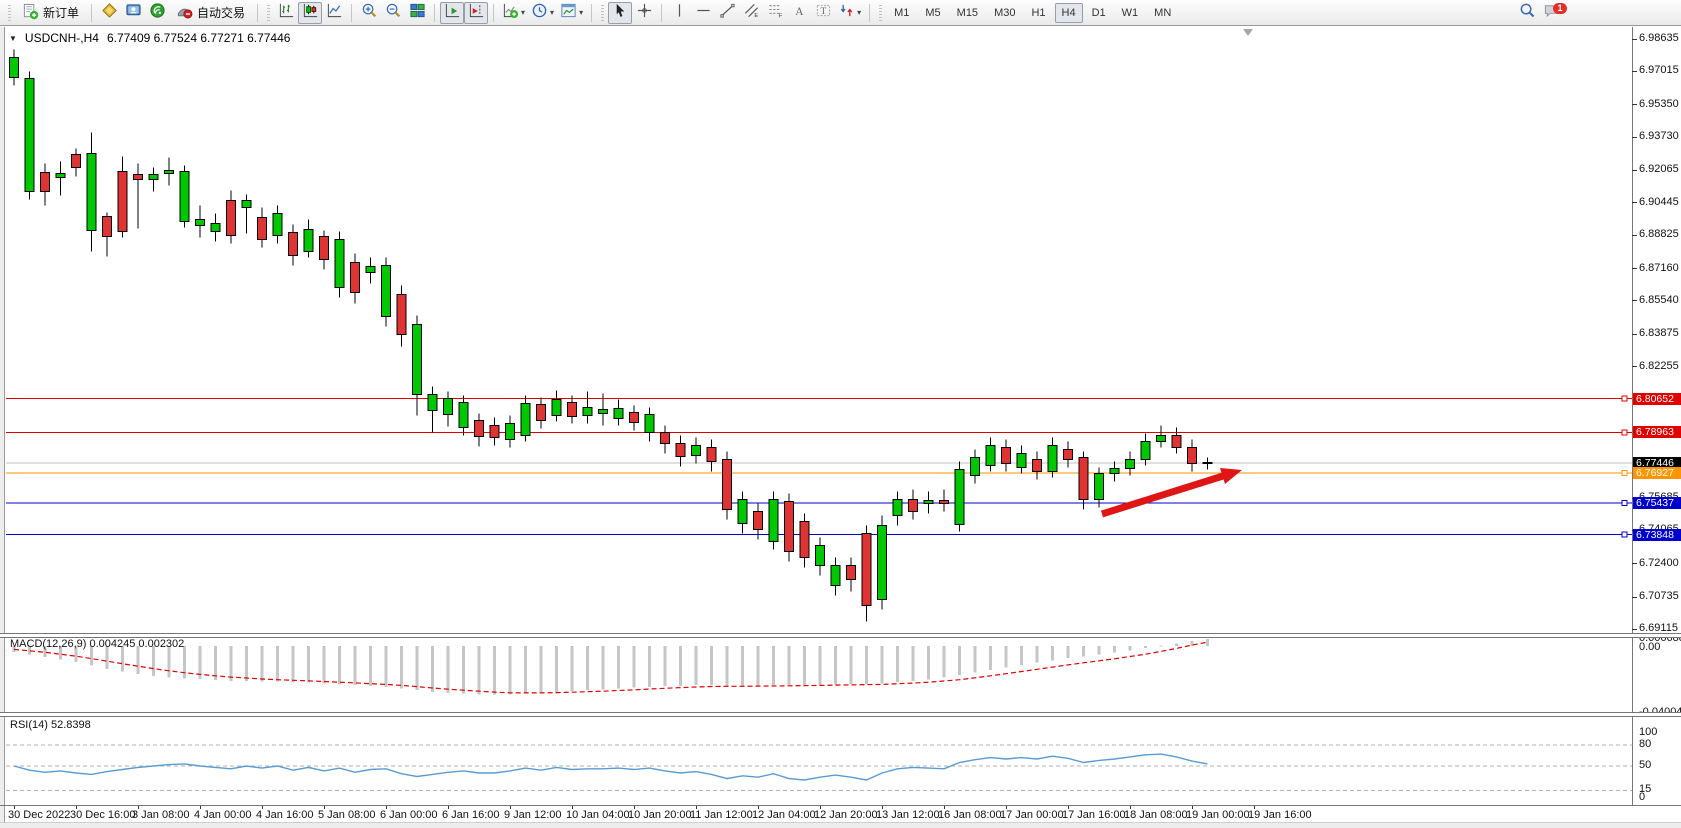 The image size is (1681, 828). I want to click on equidistant-channel-icon: E, so click(751, 13).